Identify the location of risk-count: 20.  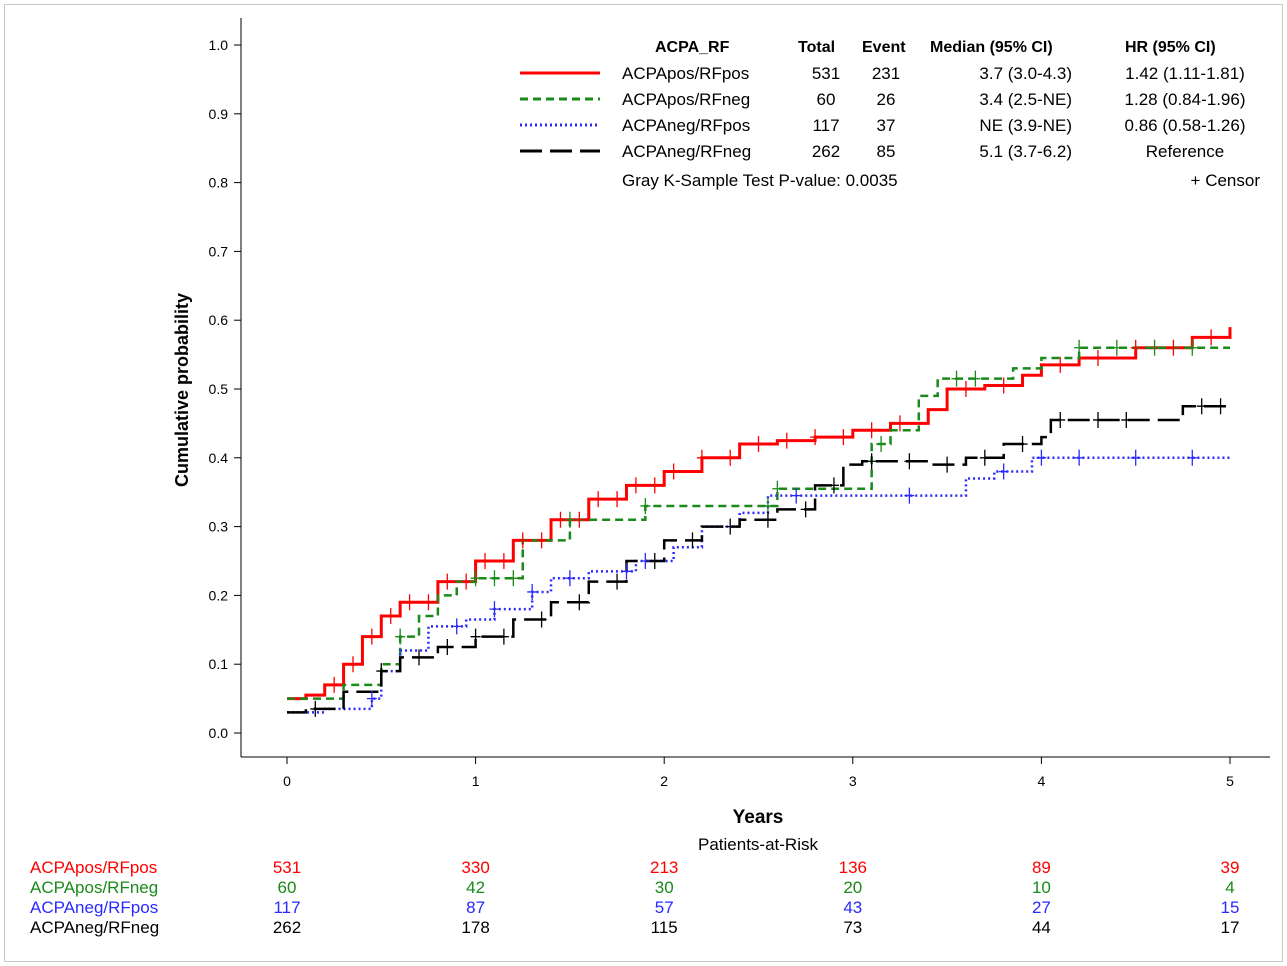
(852, 887).